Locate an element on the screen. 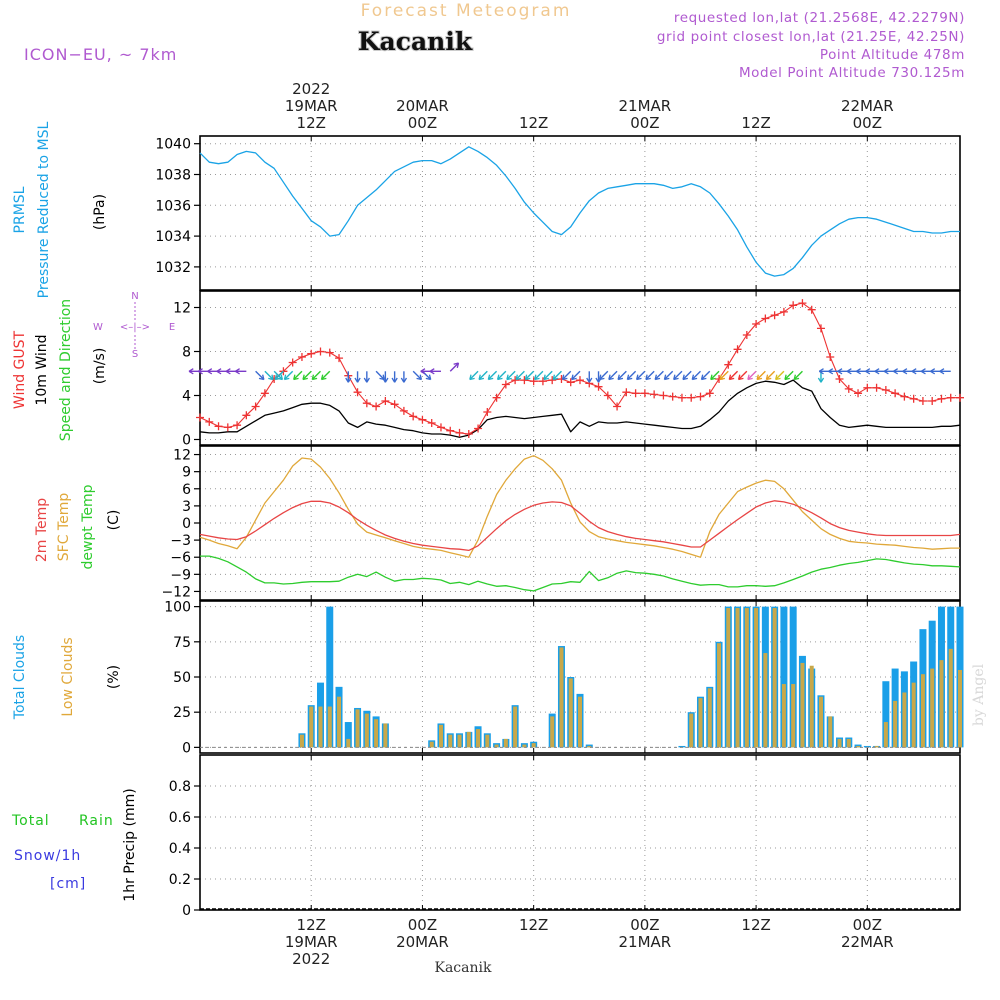  clouds-ytick-label: 0 is located at coordinates (186, 748).